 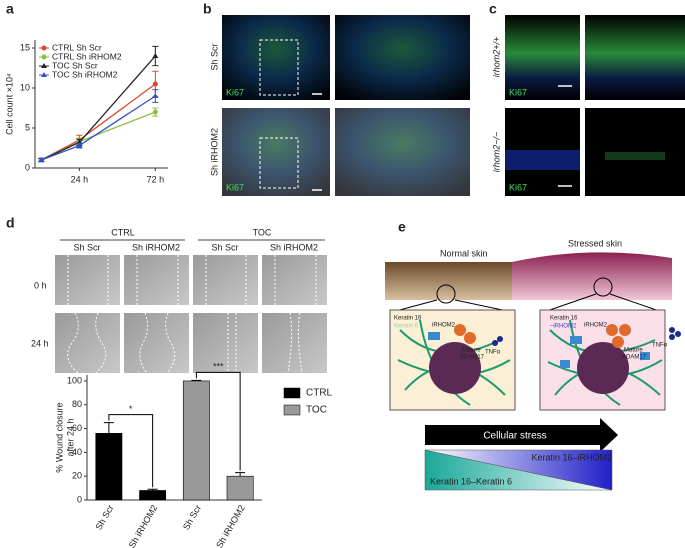 I want to click on row-label: Sh iRHOM2, so click(x=214, y=152).